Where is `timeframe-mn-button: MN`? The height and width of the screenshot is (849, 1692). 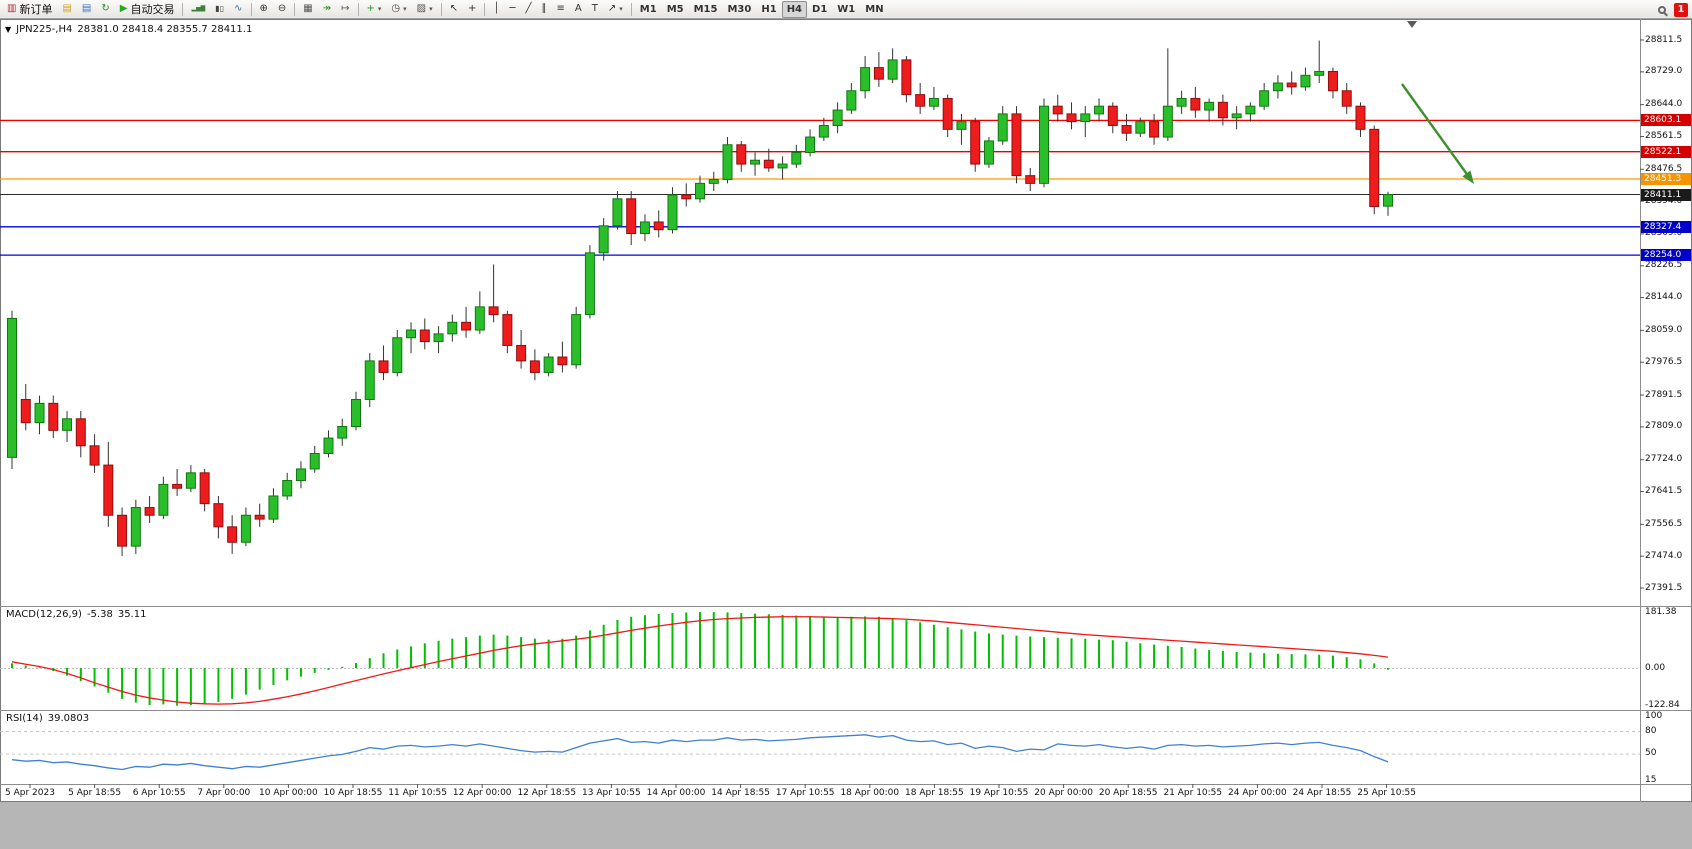 timeframe-mn-button: MN is located at coordinates (874, 9).